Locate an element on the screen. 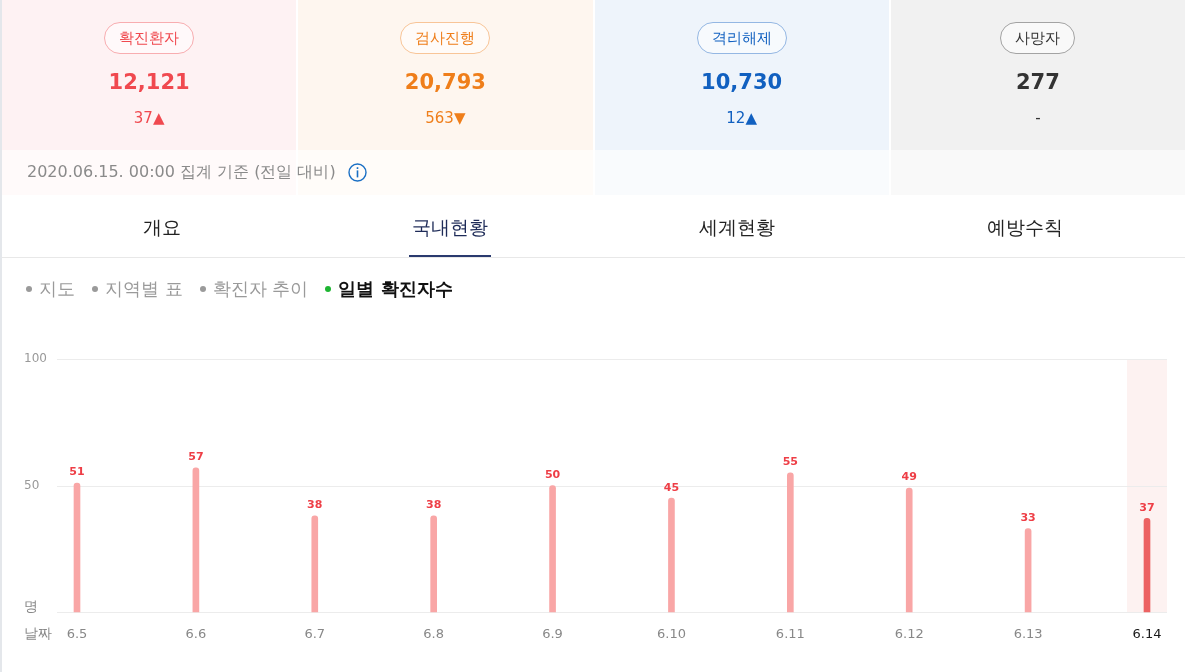 This screenshot has width=1185, height=672. x-tick-label: 6.10 is located at coordinates (671, 634).